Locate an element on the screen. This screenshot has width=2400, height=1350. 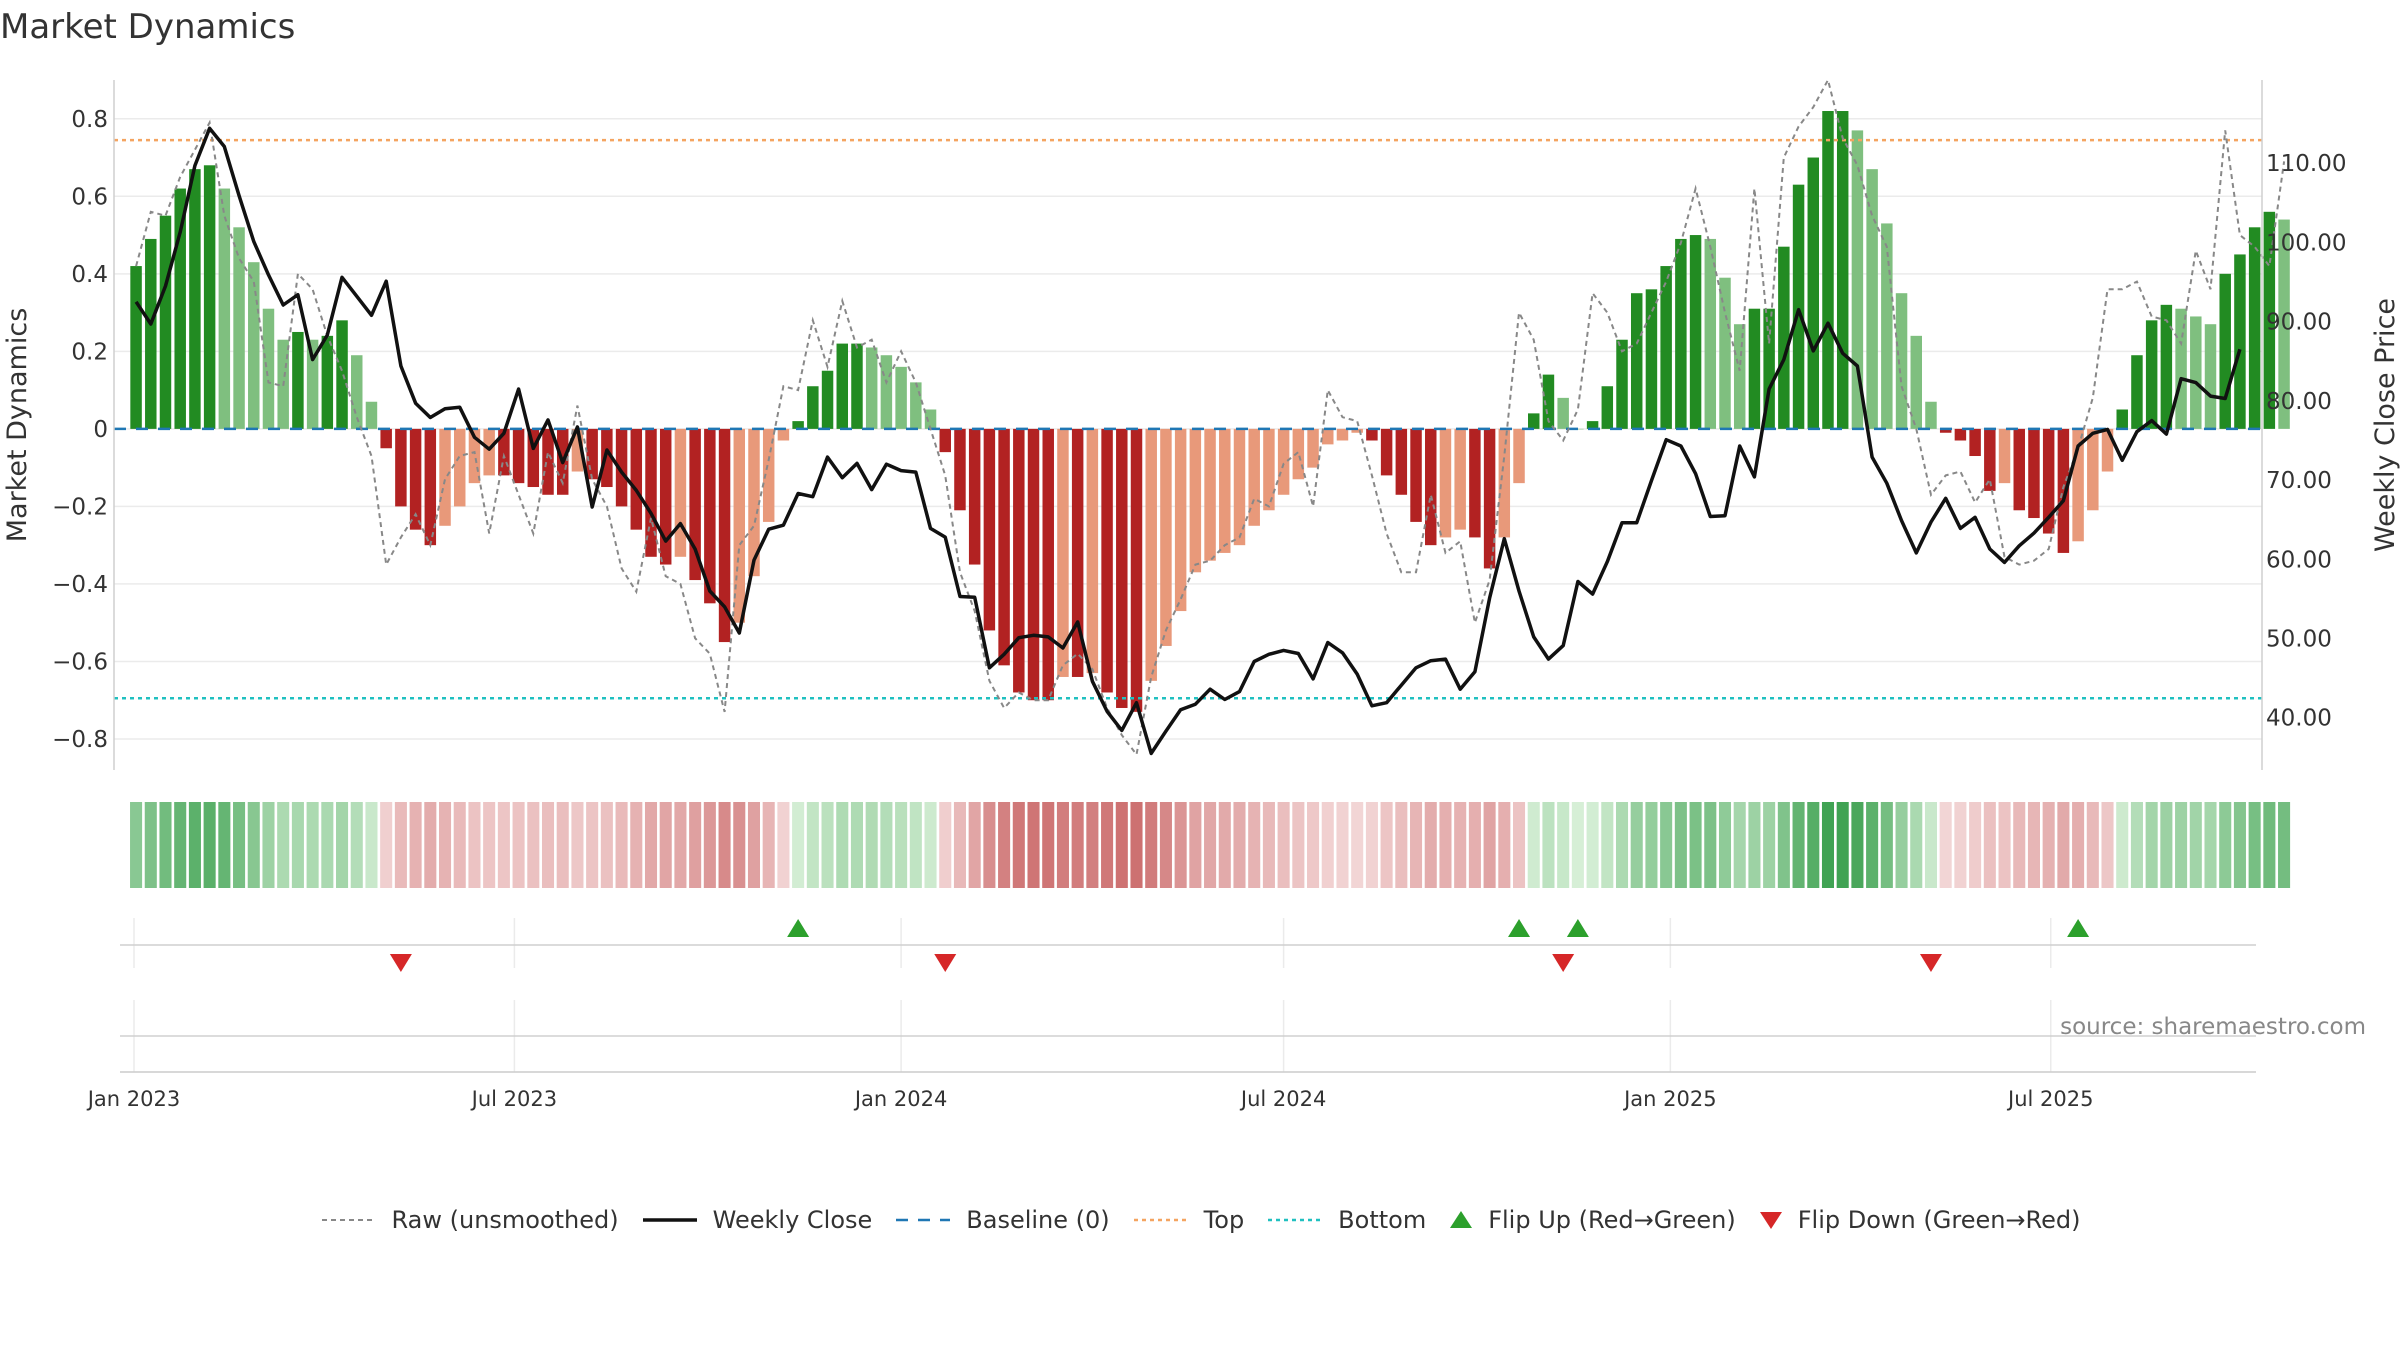
y-left-axis-label: Market Dynamics is located at coordinates (17, 425).